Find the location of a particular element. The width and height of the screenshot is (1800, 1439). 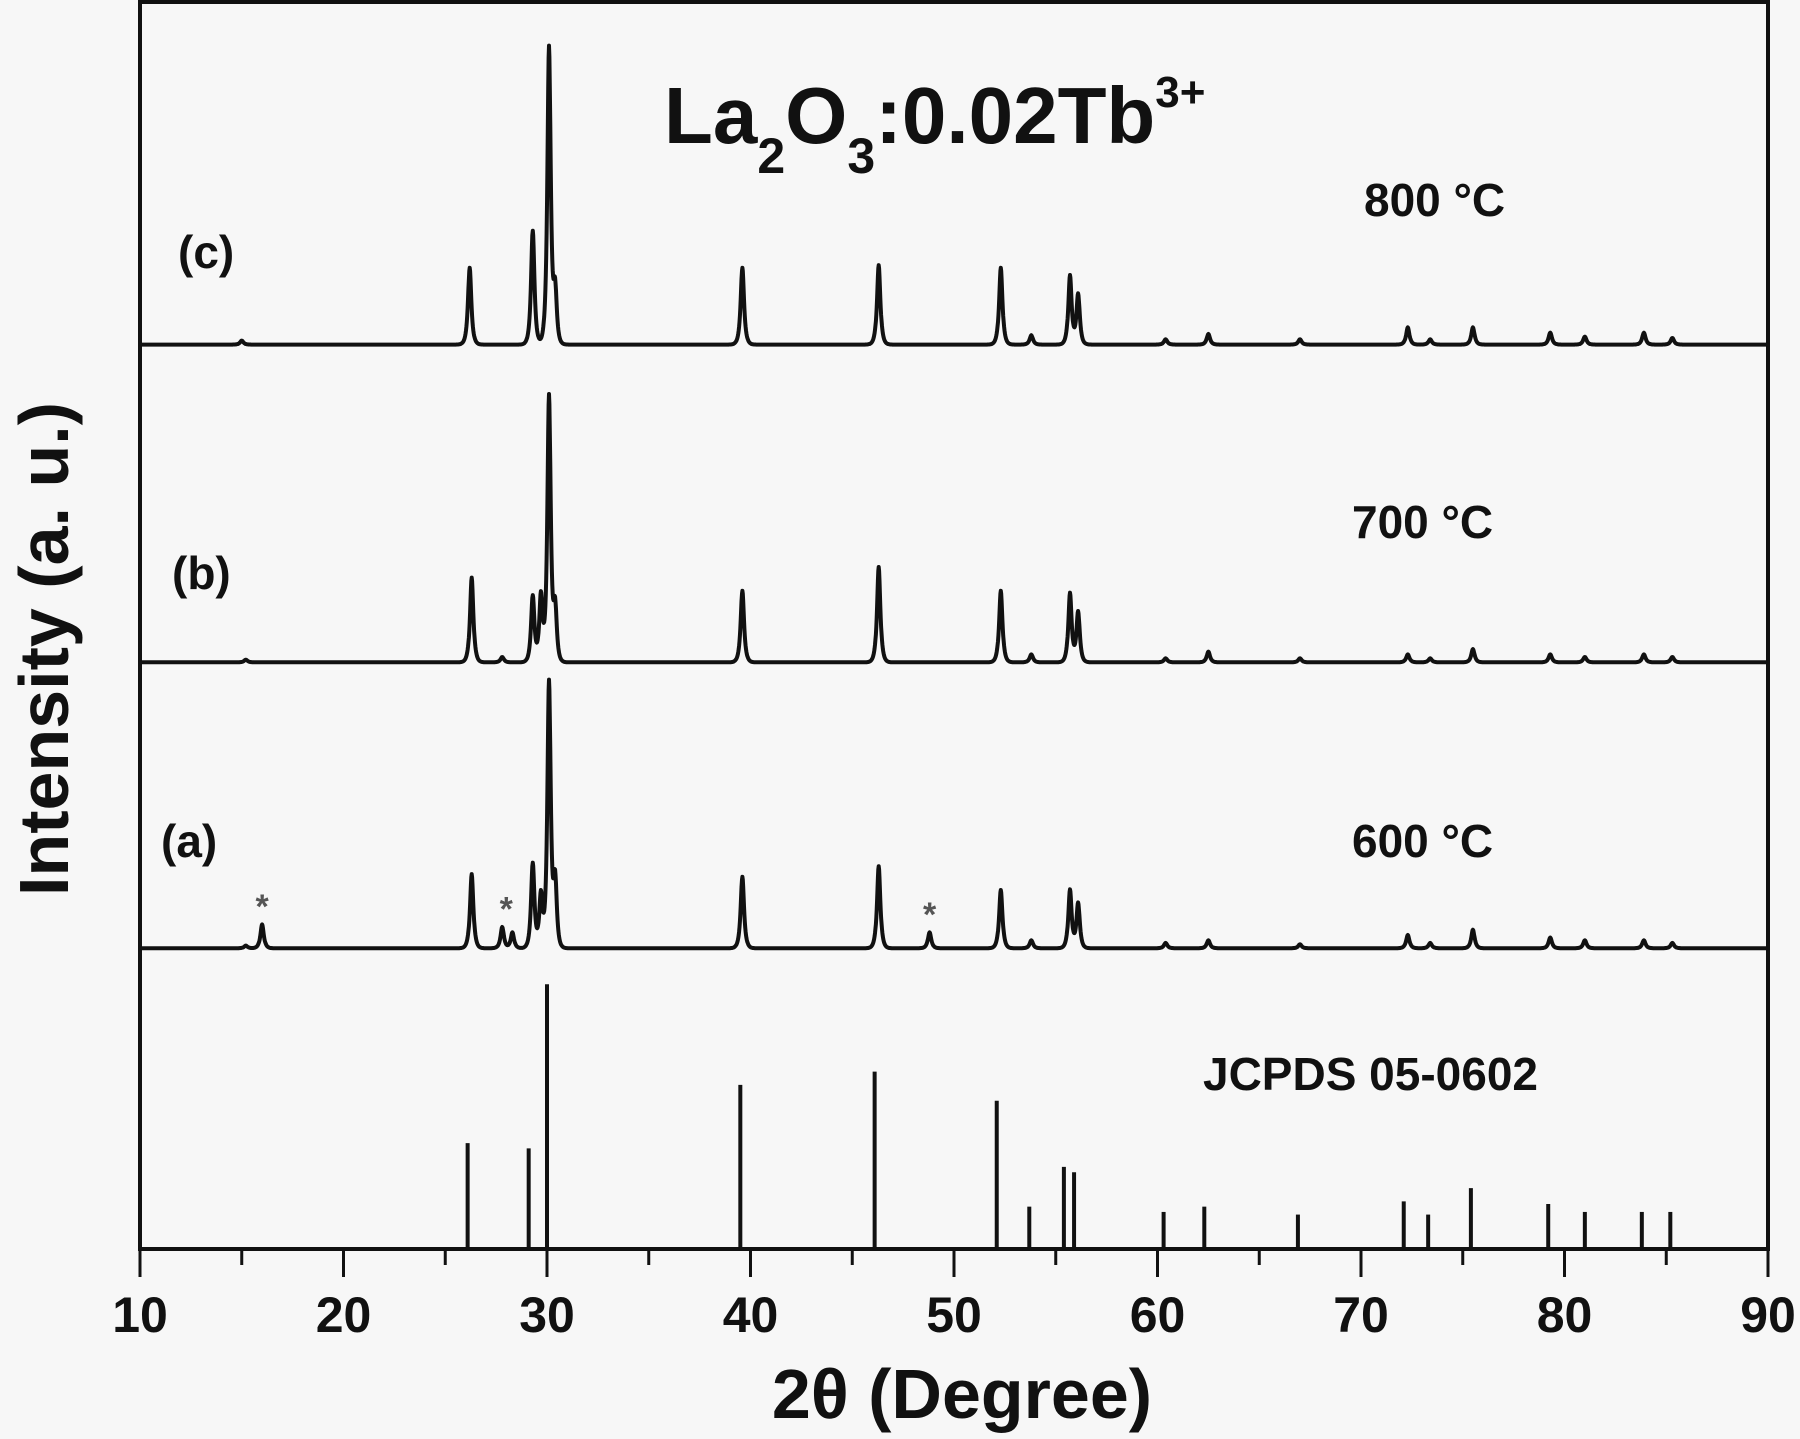

reference-label: JCPDS 05-0602 is located at coordinates (1370, 1074).